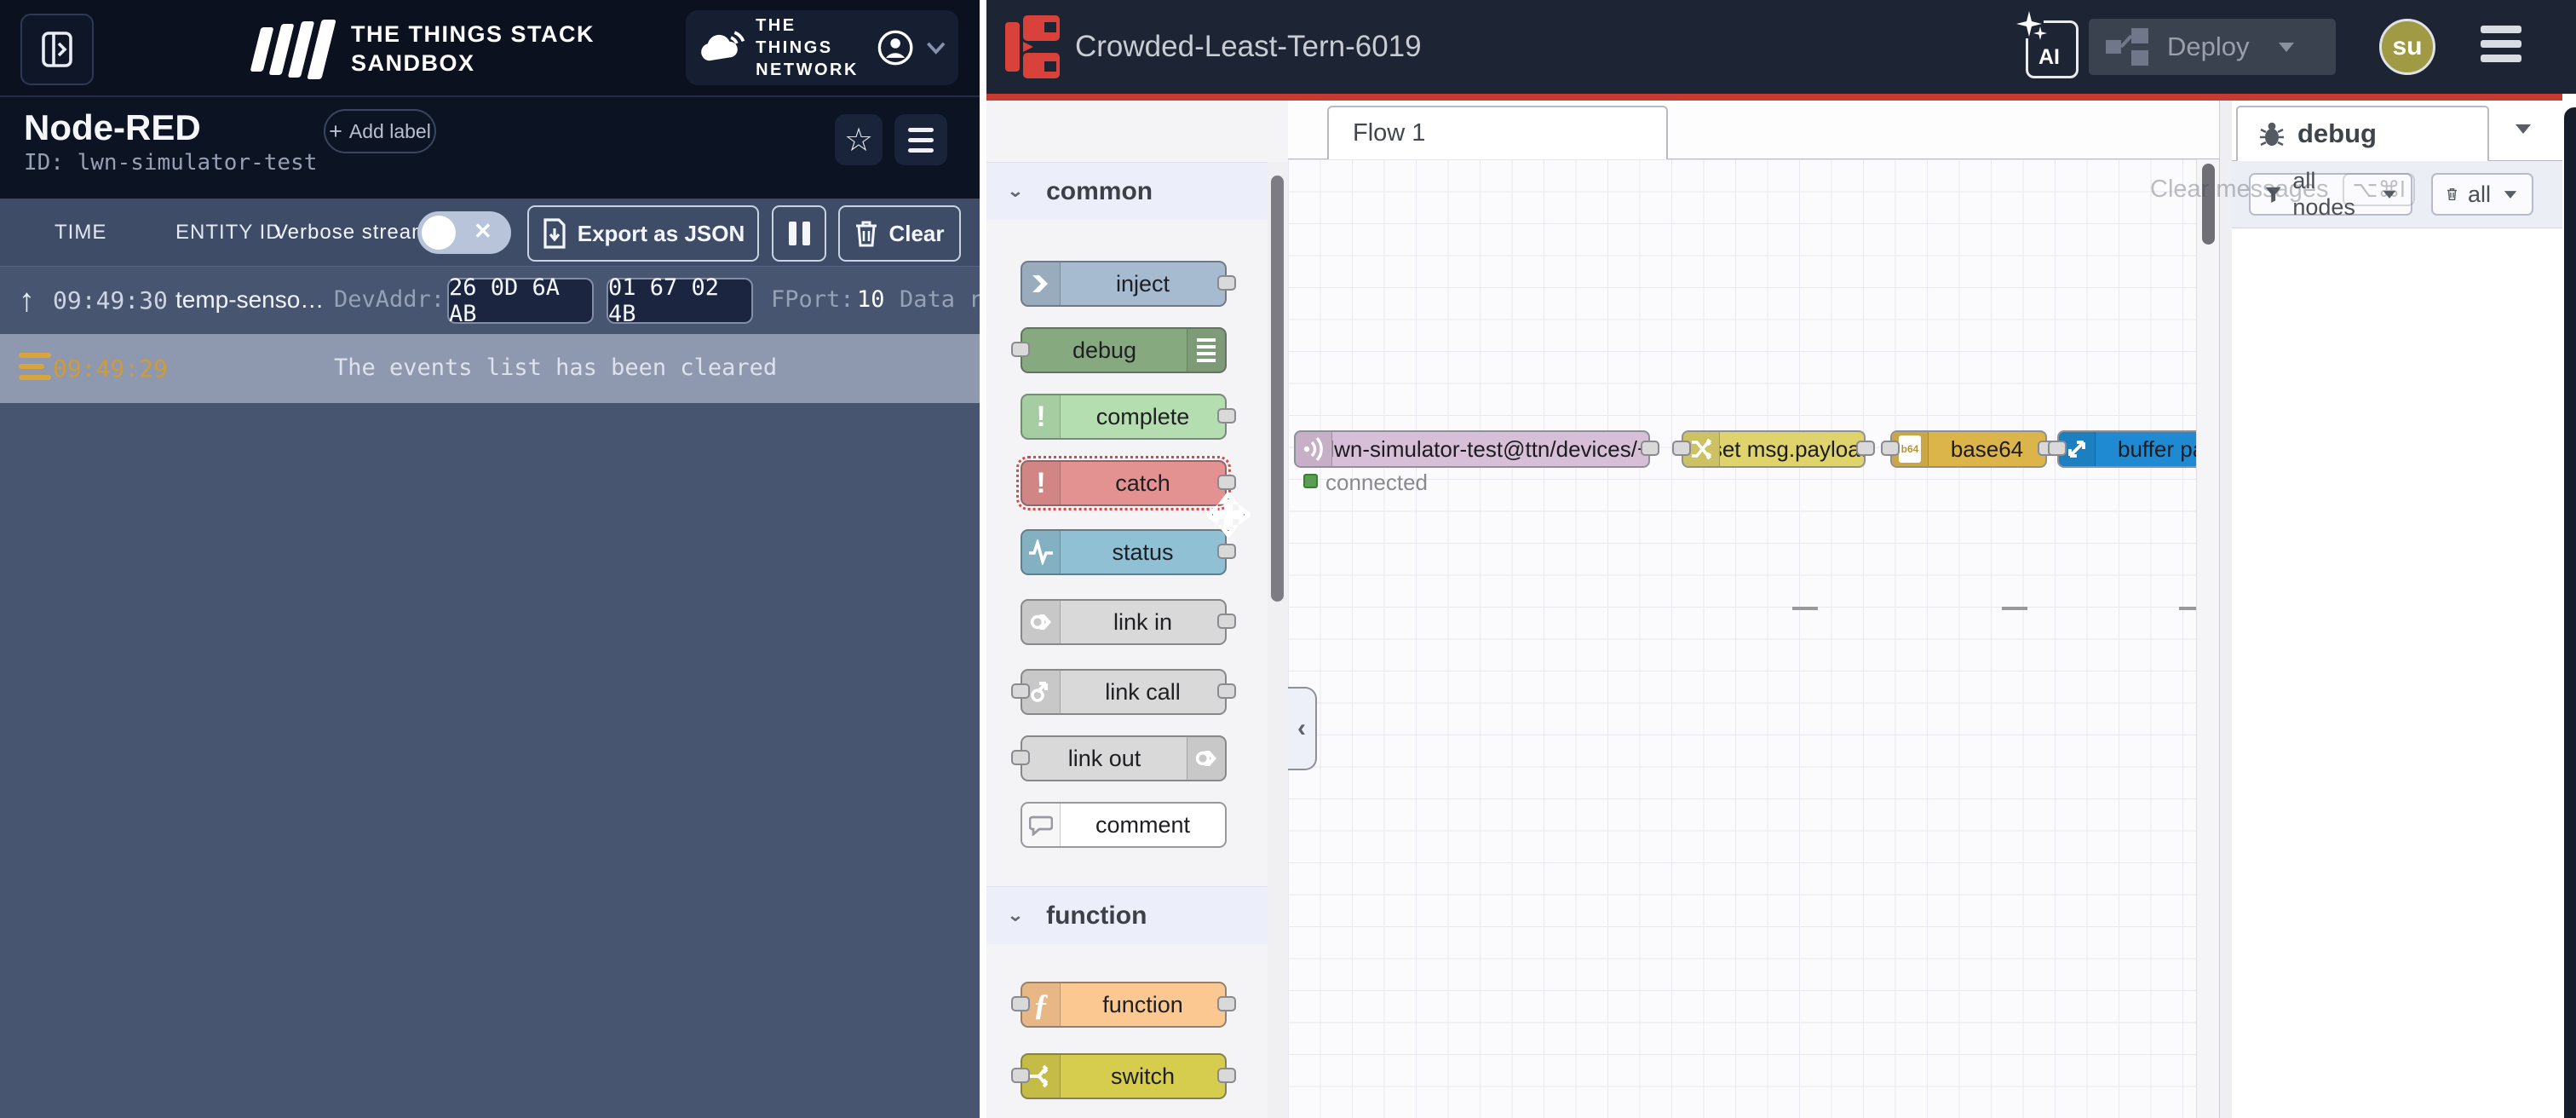  What do you see at coordinates (464, 232) in the screenshot?
I see `verbose-stream-toggle: ✕` at bounding box center [464, 232].